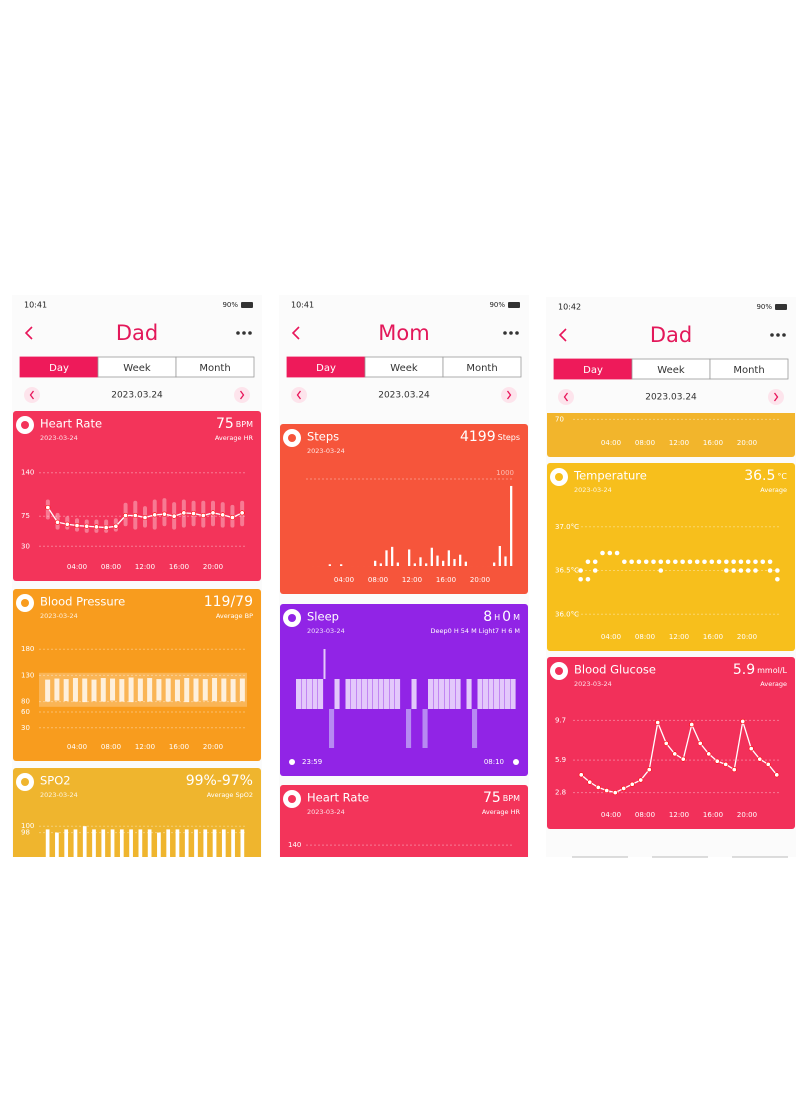 This screenshot has width=800, height=1096. Describe the element at coordinates (25, 712) in the screenshot. I see `y-tick-label: 60` at that location.